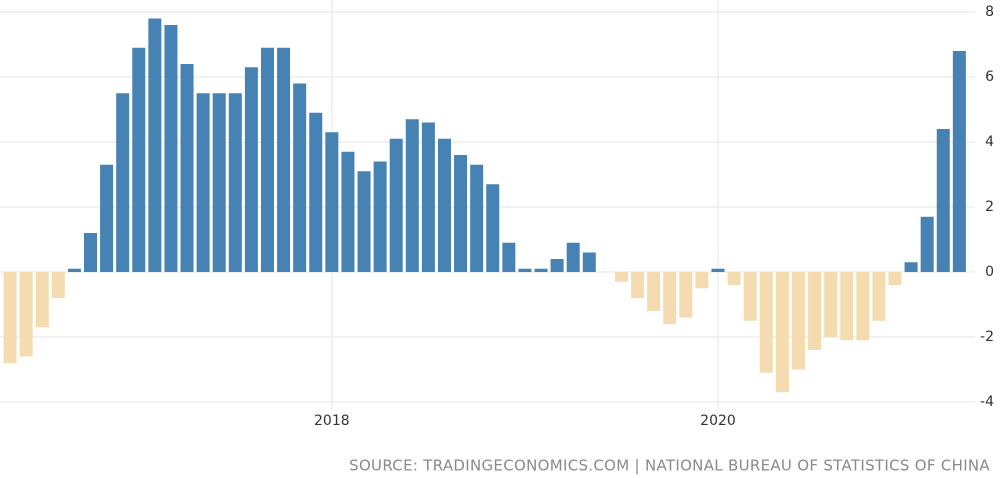 This screenshot has width=1000, height=478. Describe the element at coordinates (987, 402) in the screenshot. I see `y-tick-label: -4` at that location.